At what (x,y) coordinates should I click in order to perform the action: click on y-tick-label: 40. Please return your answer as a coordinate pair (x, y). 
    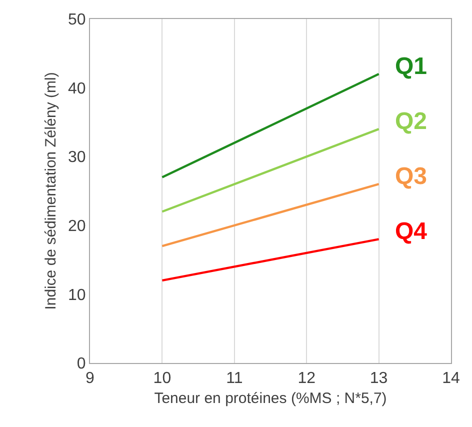
    Looking at the image, I should click on (77, 89).